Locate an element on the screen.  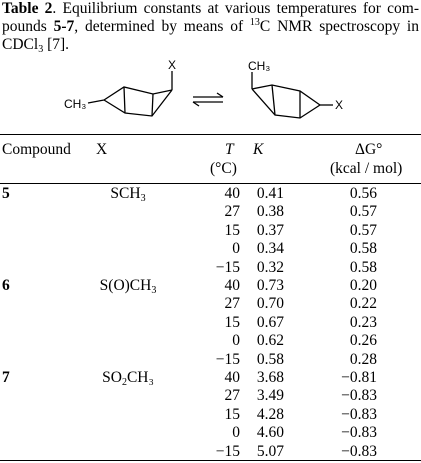
k-cell: 0.41 is located at coordinates (270, 193).